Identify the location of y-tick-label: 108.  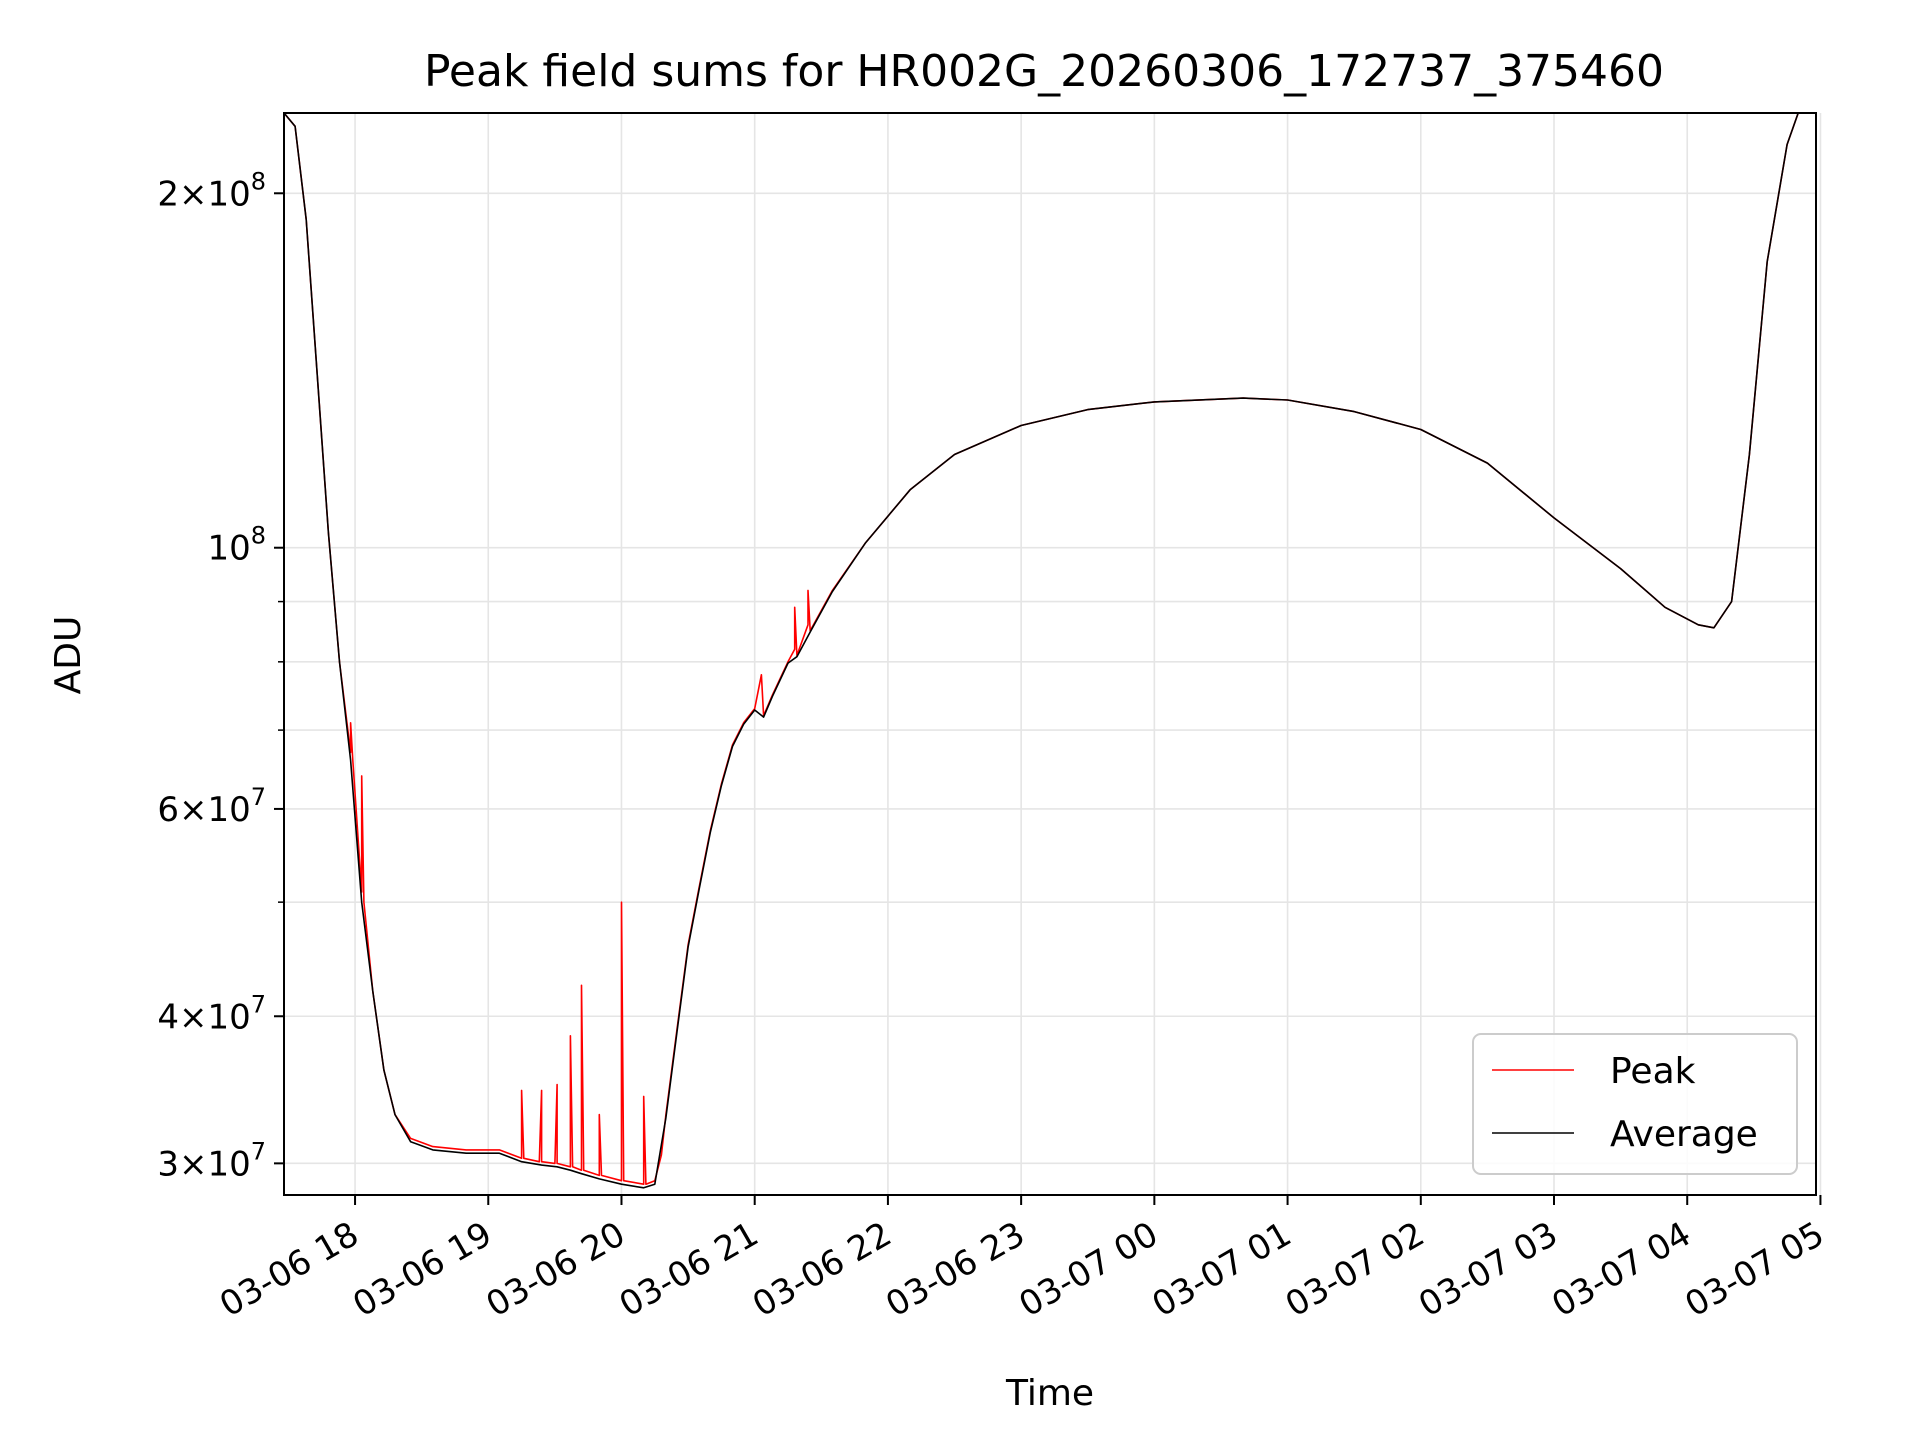
(236, 545).